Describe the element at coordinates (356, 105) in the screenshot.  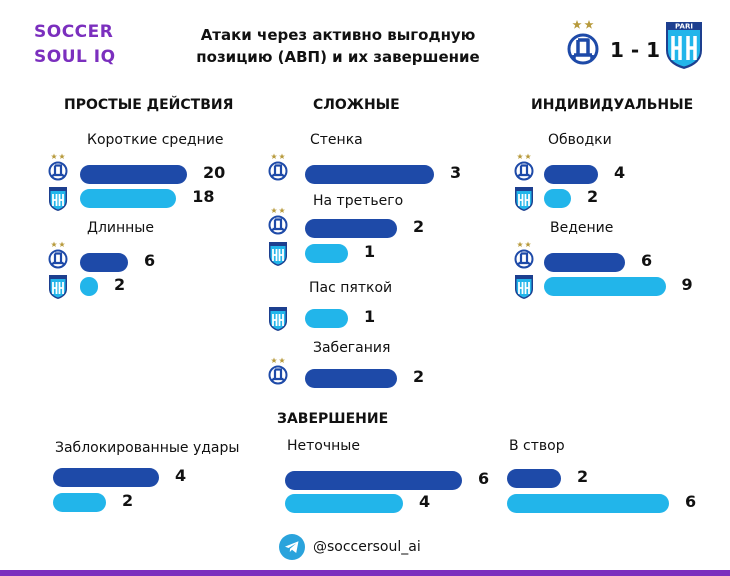
I see `section-title-complex: СЛОЖНЫЕ` at that location.